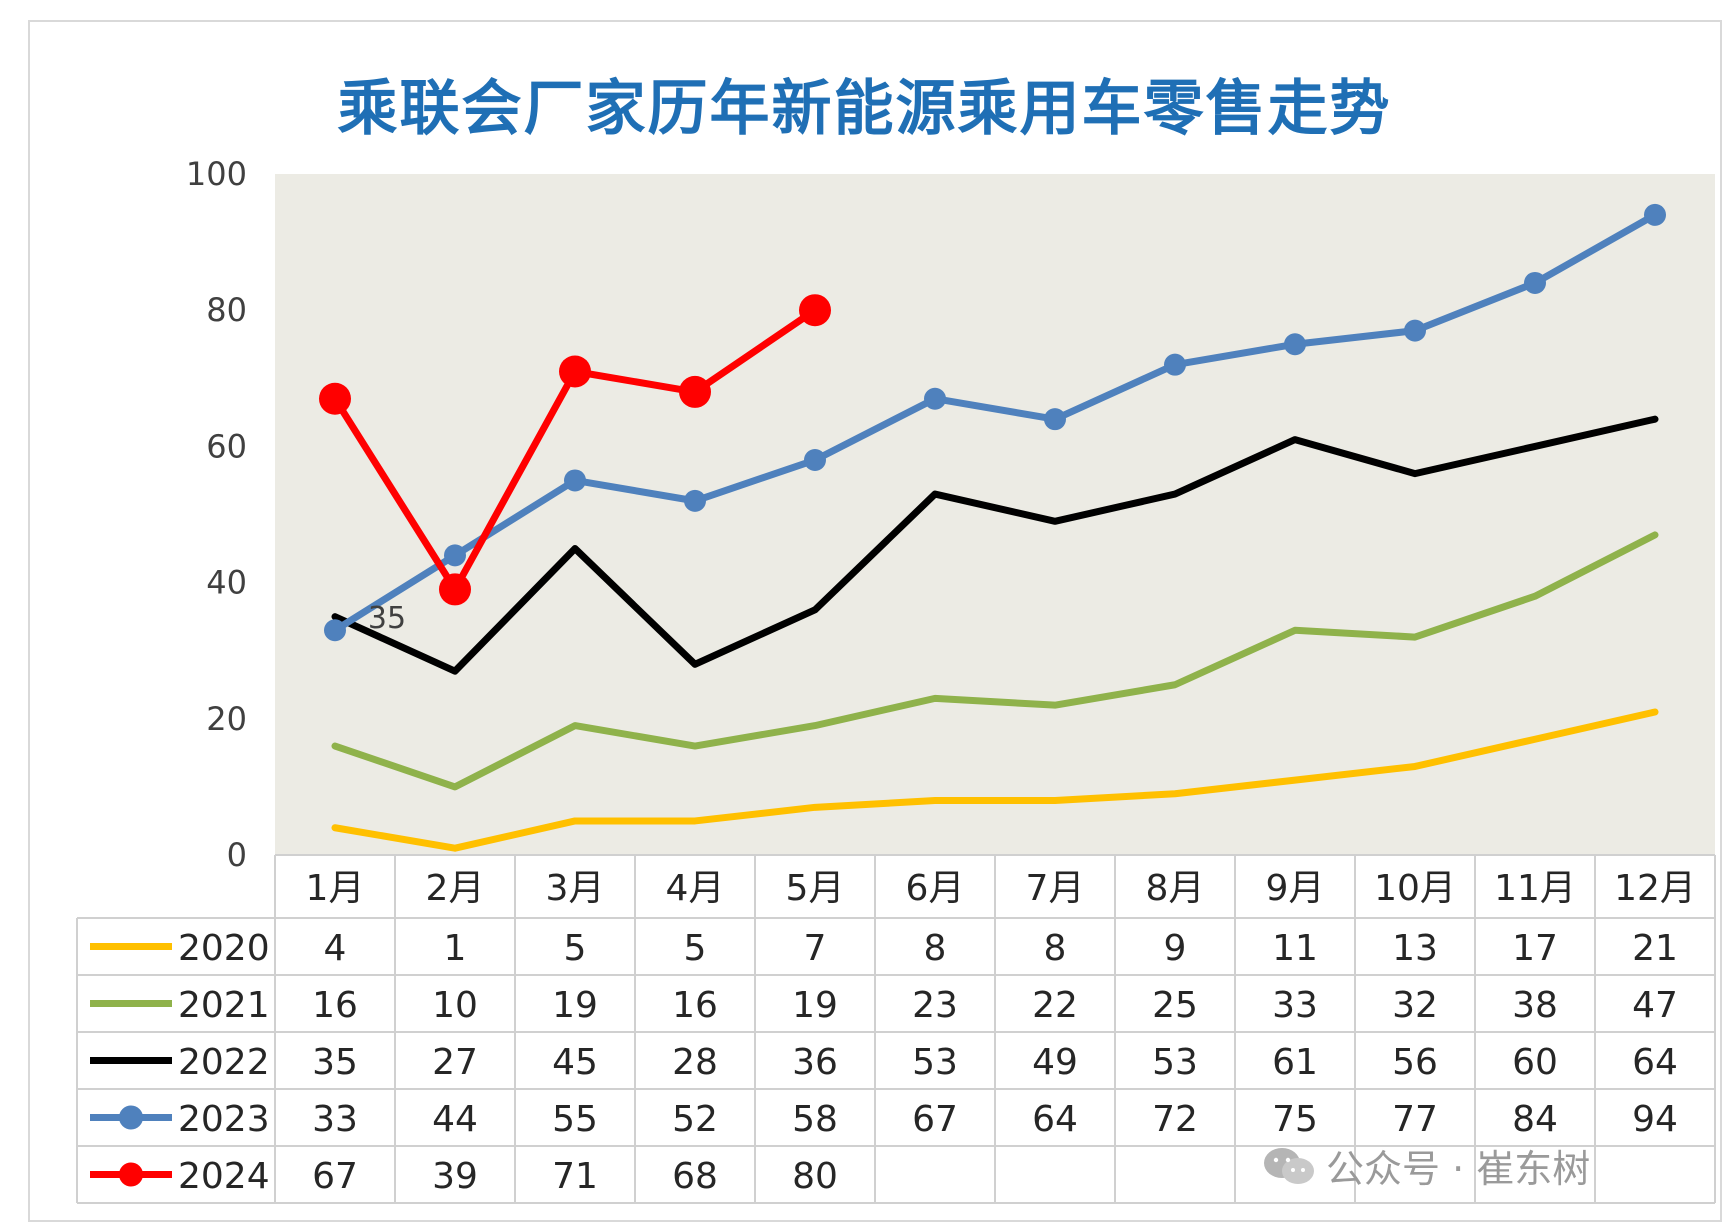 Image resolution: width=1729 pixels, height=1229 pixels. What do you see at coordinates (815, 1062) in the screenshot?
I see `table-cell: 36` at bounding box center [815, 1062].